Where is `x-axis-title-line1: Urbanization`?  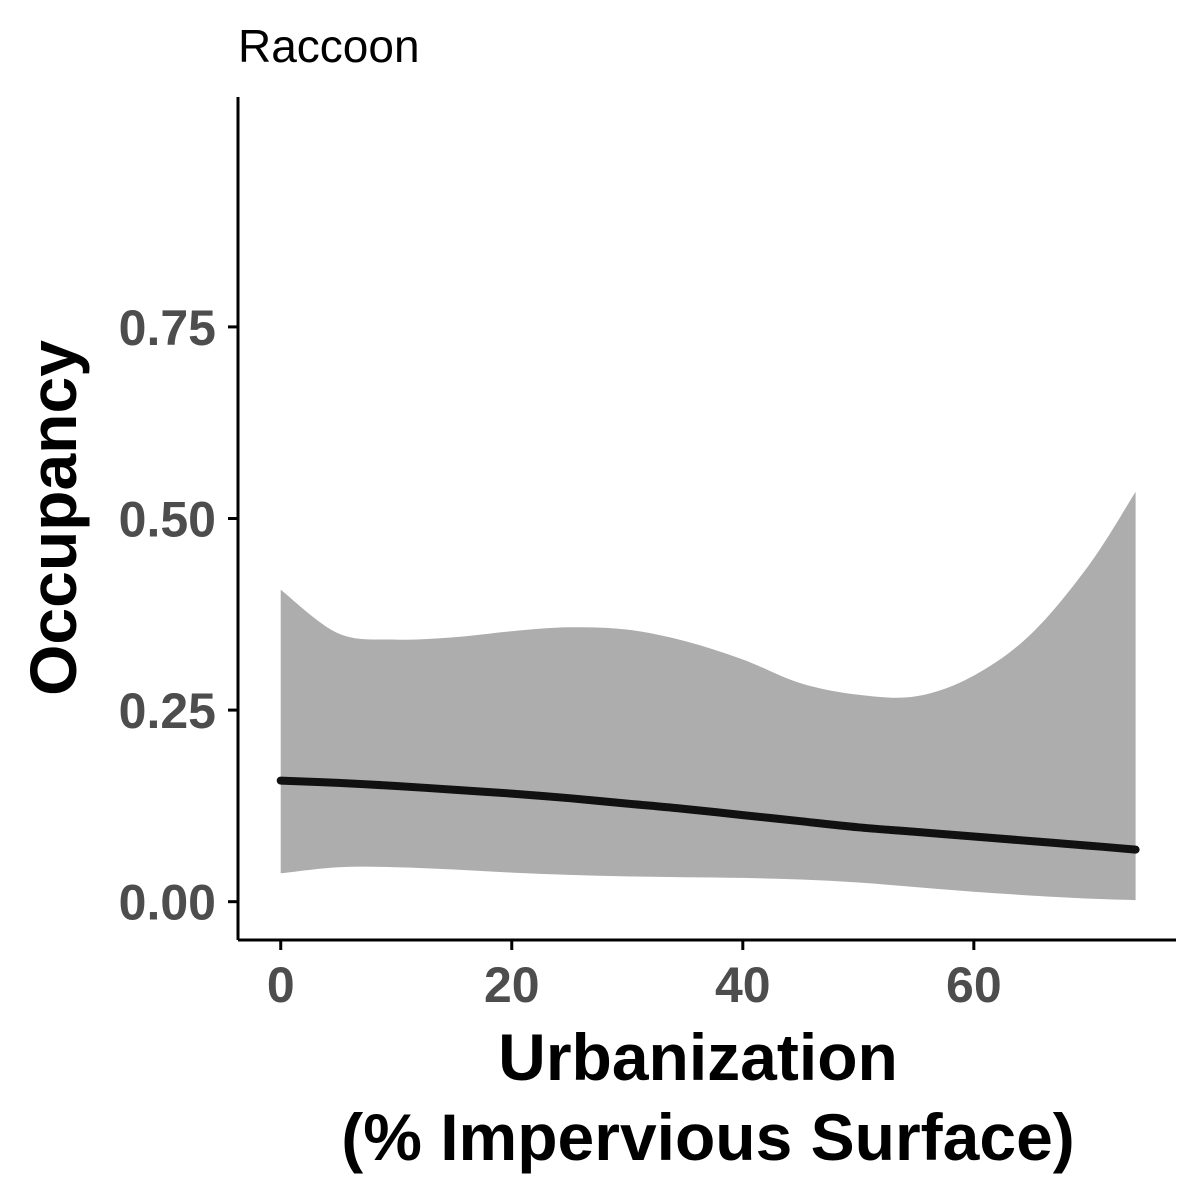 x-axis-title-line1: Urbanization is located at coordinates (698, 1057).